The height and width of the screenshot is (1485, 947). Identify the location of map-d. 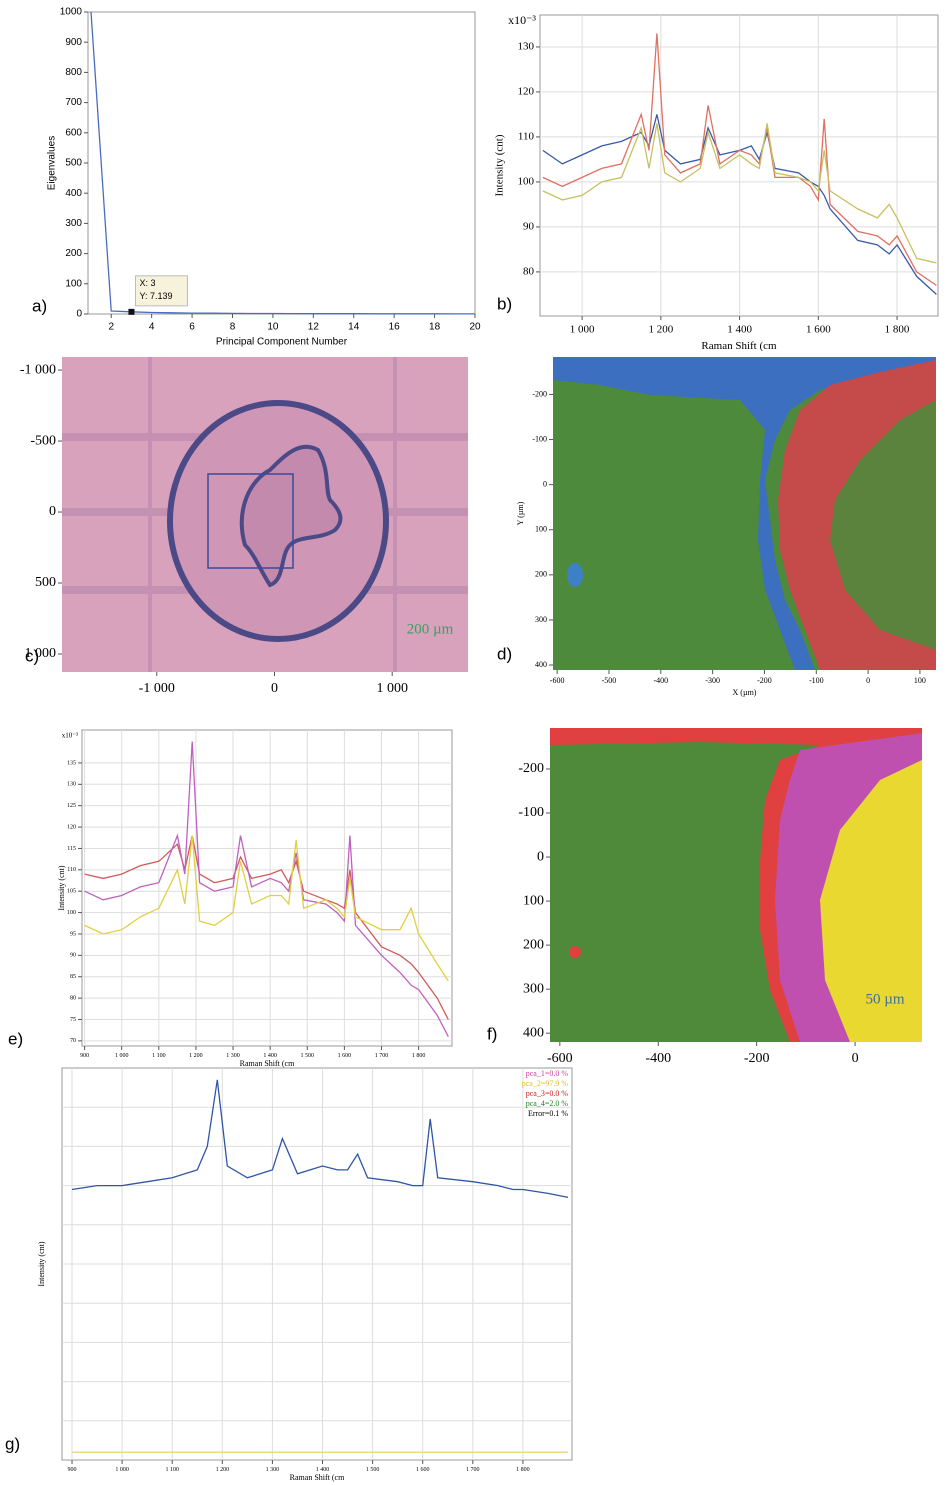
(744, 513).